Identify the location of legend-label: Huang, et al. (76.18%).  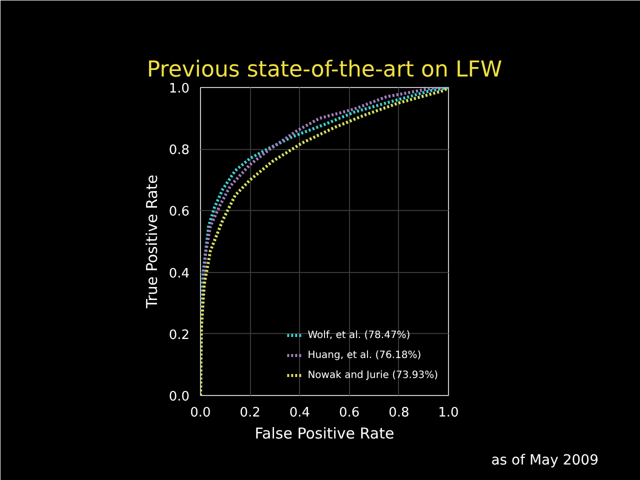
(365, 355).